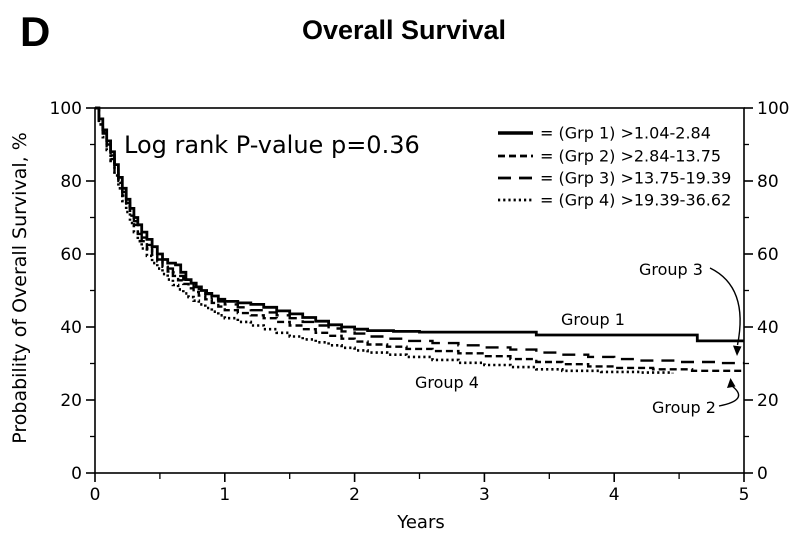 Image resolution: width=800 pixels, height=539 pixels. Describe the element at coordinates (224, 495) in the screenshot. I see `x-tick-label: 1` at that location.